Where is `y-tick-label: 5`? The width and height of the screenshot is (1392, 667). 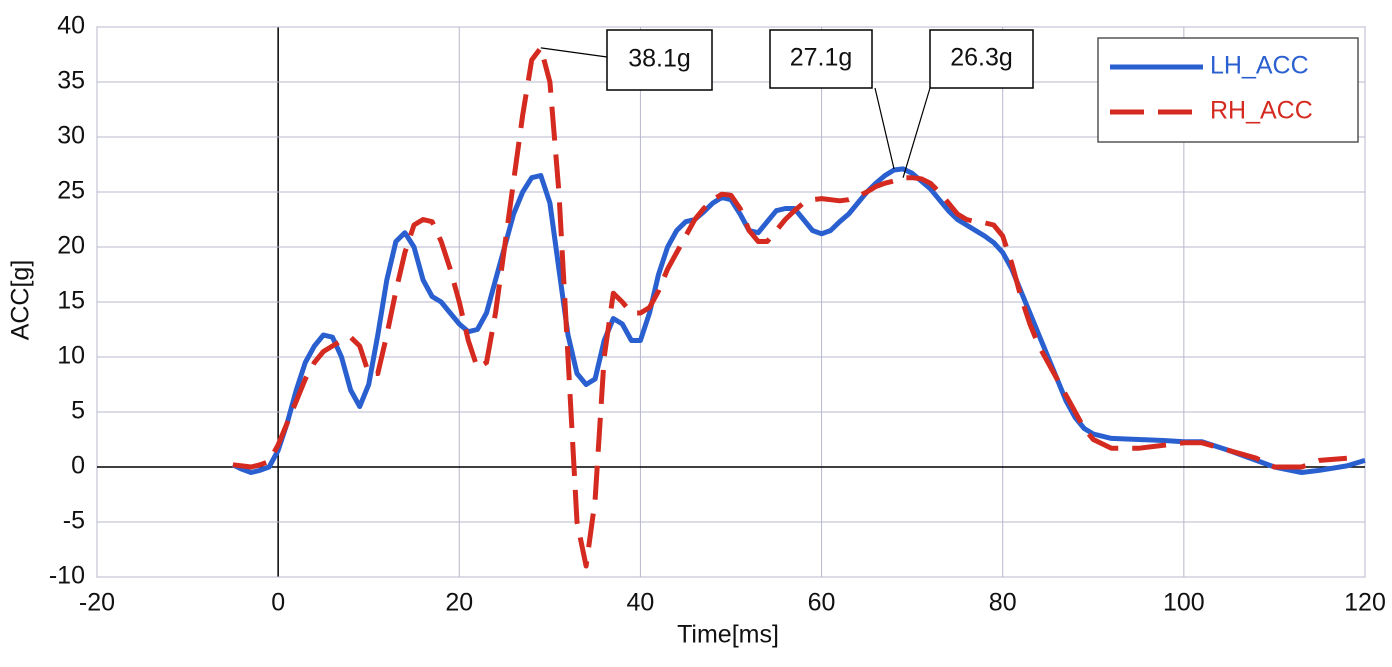
y-tick-label: 5 is located at coordinates (78, 411).